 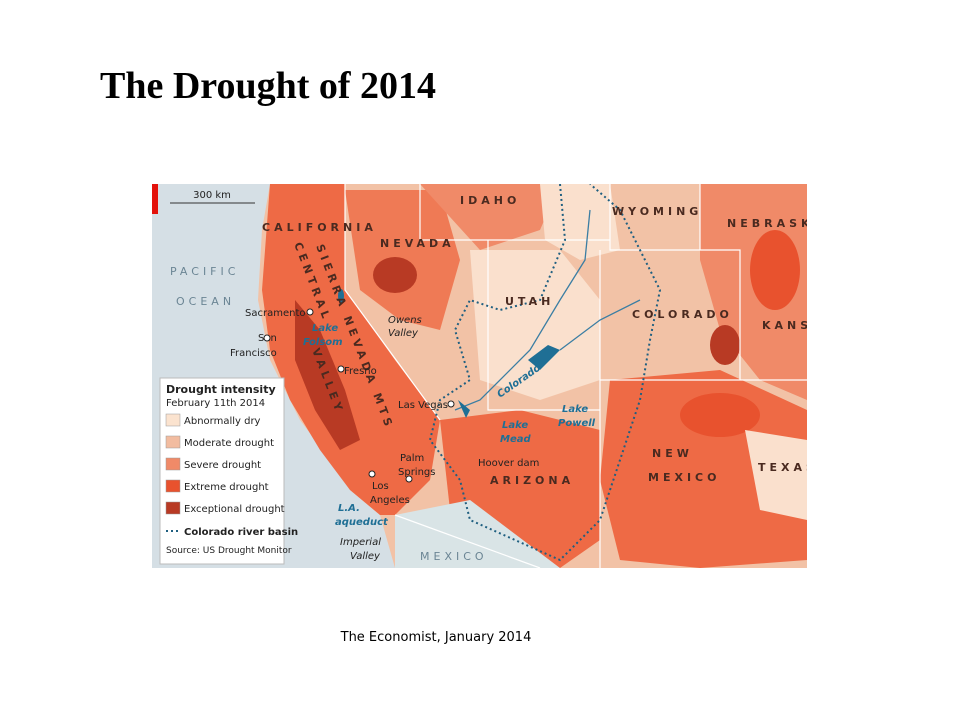 I want to click on caption: The Economist, January 2014, so click(x=436, y=637).